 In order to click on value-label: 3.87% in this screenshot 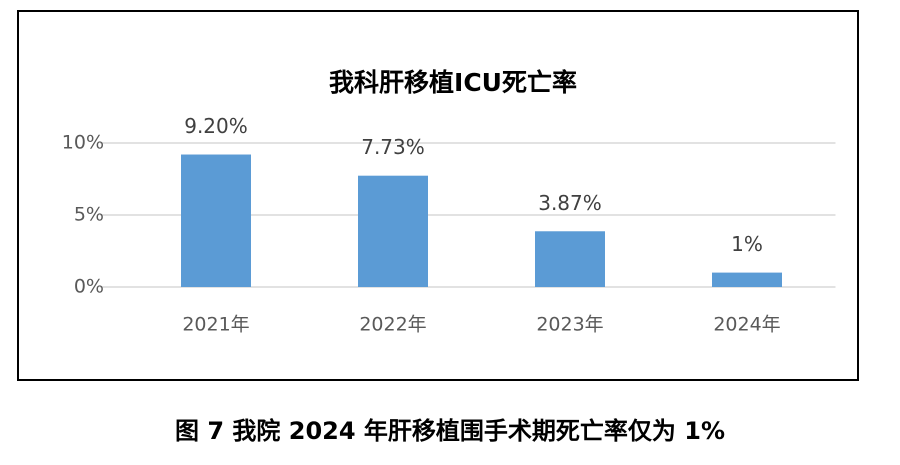, I will do `click(570, 203)`.